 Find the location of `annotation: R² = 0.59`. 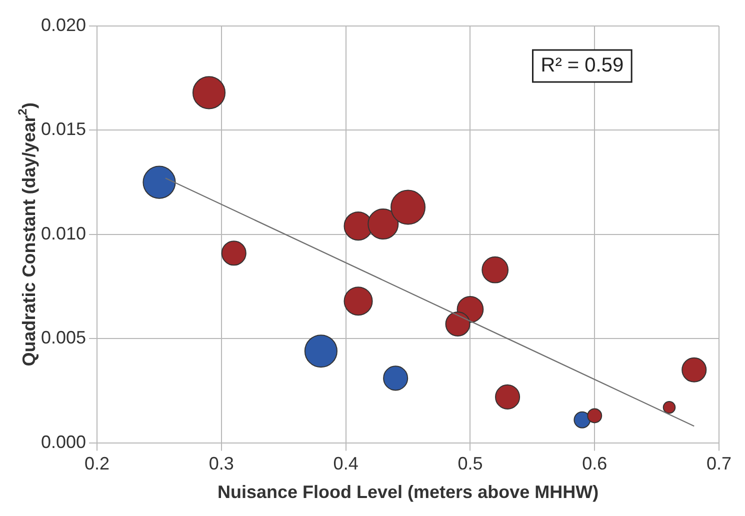

annotation: R² = 0.59 is located at coordinates (582, 65).